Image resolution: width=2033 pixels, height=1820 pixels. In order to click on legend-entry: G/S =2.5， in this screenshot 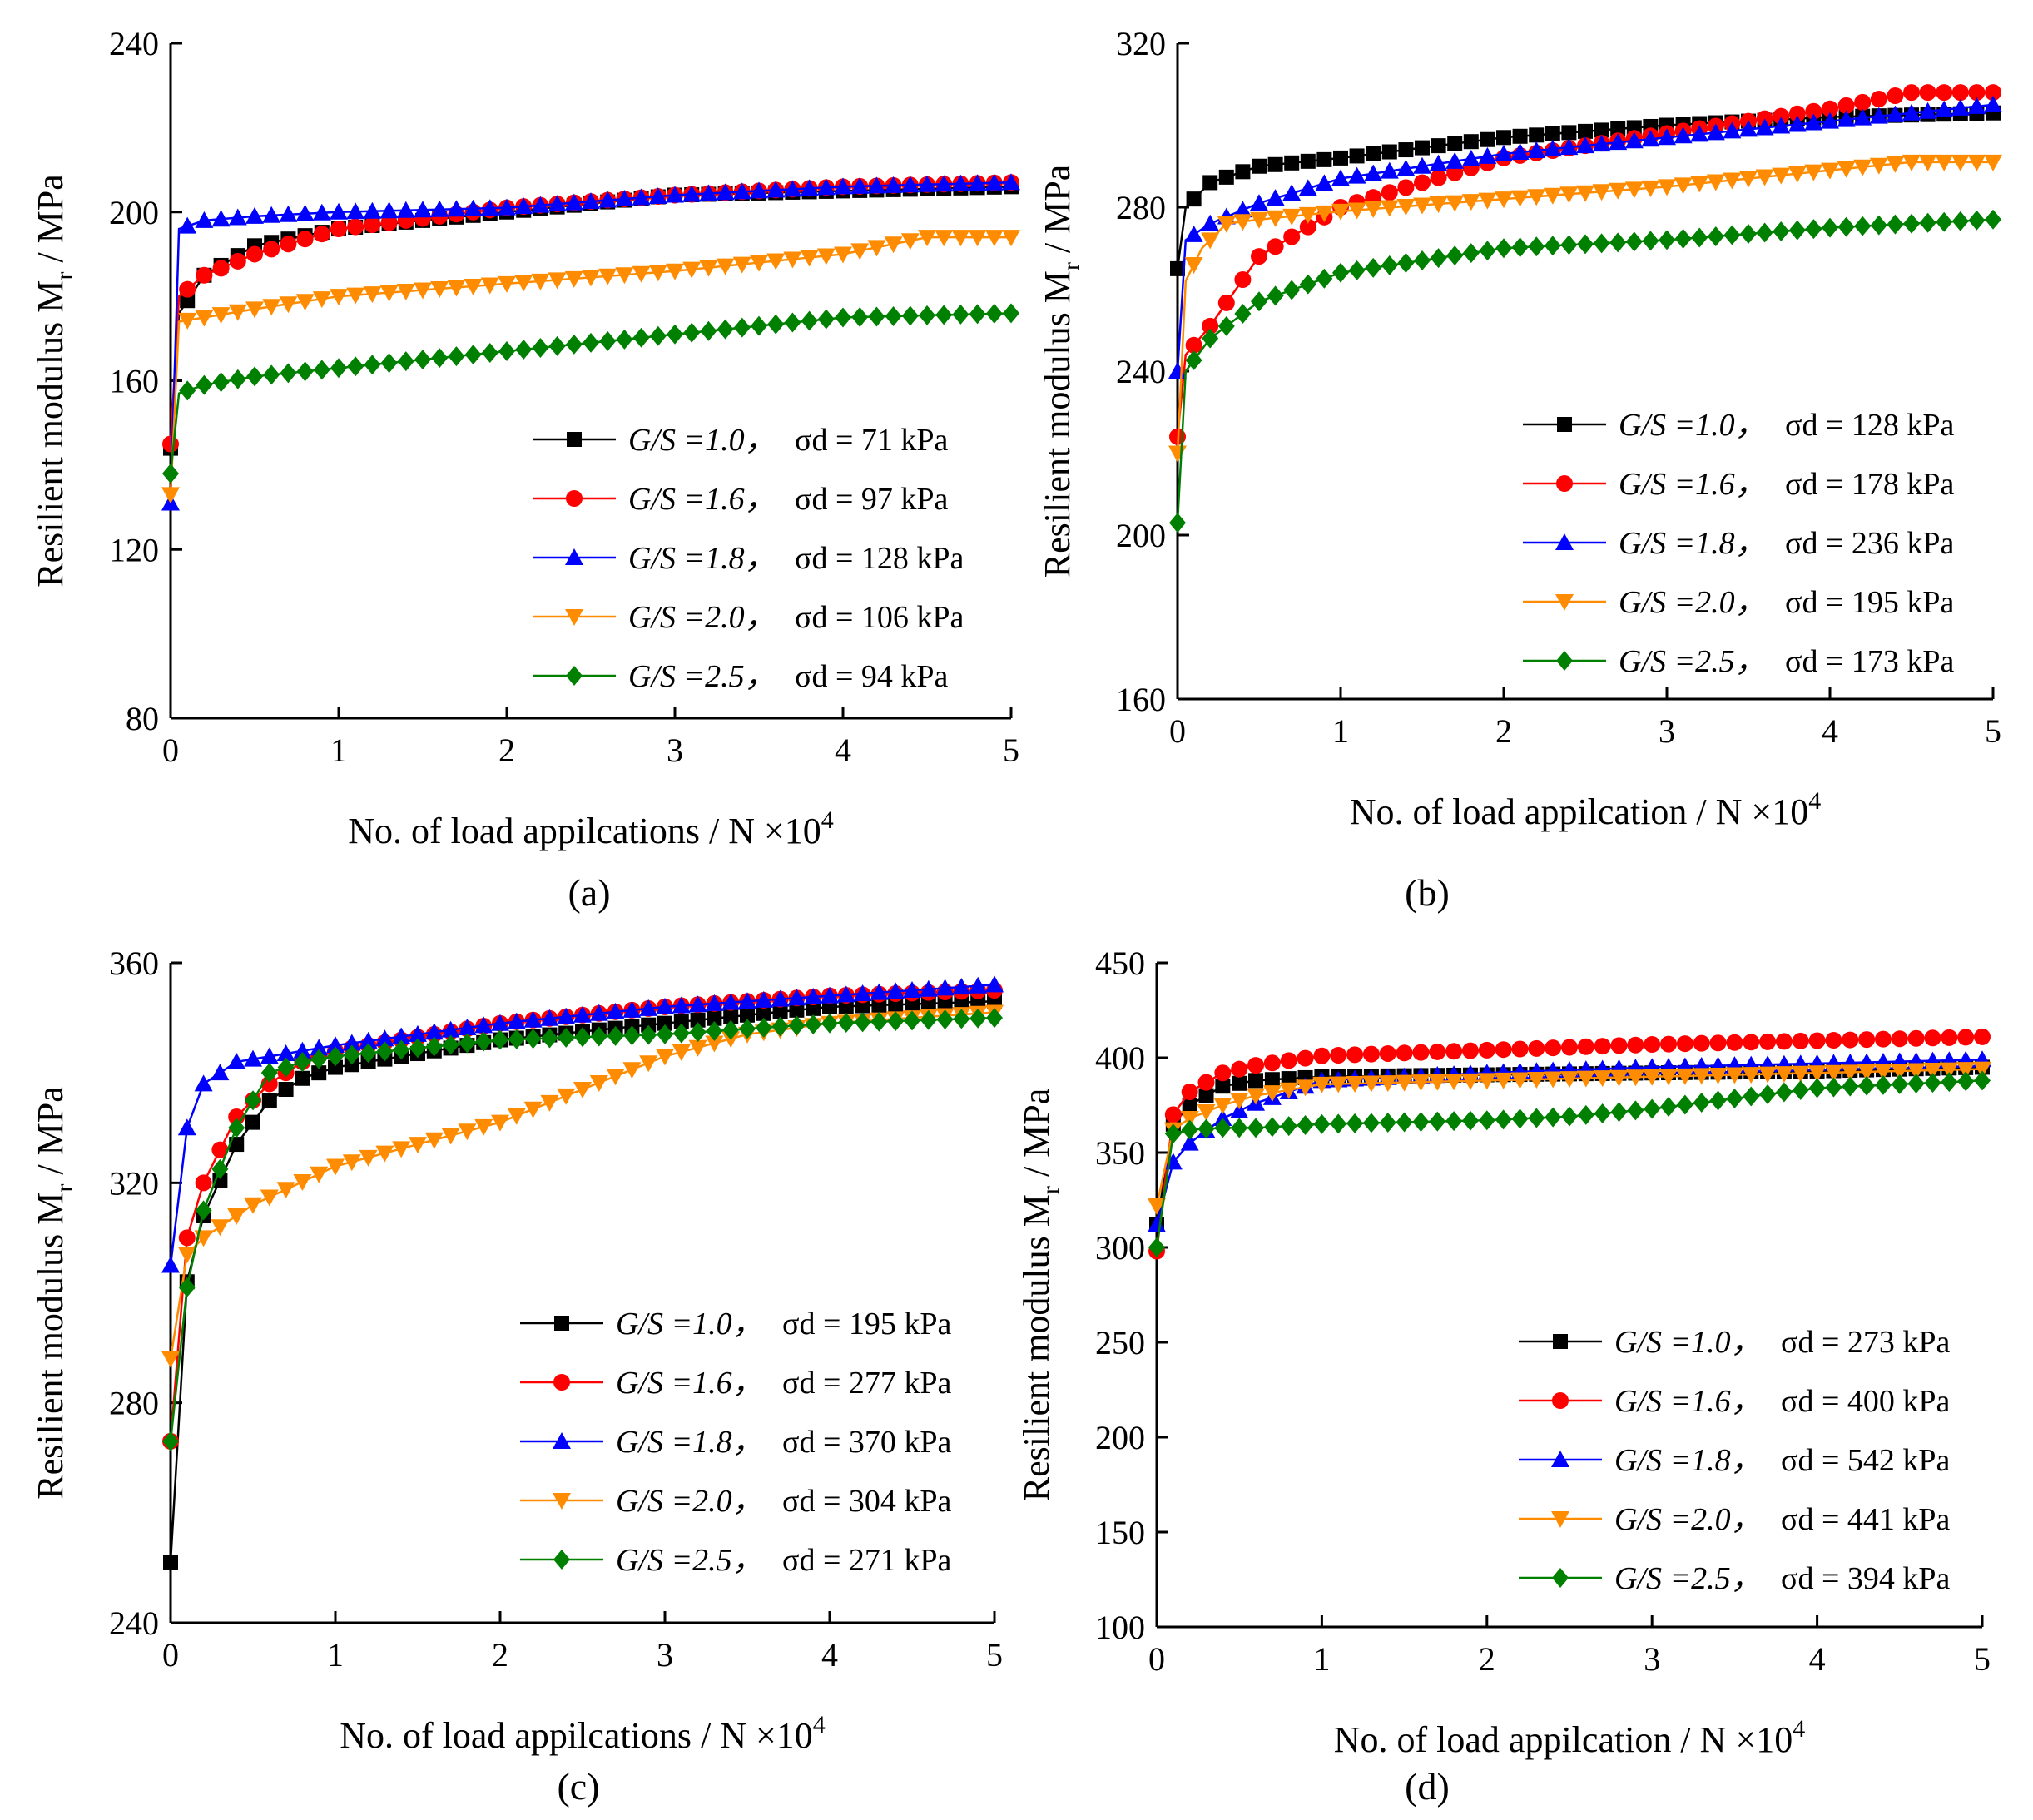, I will do `click(690, 1560)`.